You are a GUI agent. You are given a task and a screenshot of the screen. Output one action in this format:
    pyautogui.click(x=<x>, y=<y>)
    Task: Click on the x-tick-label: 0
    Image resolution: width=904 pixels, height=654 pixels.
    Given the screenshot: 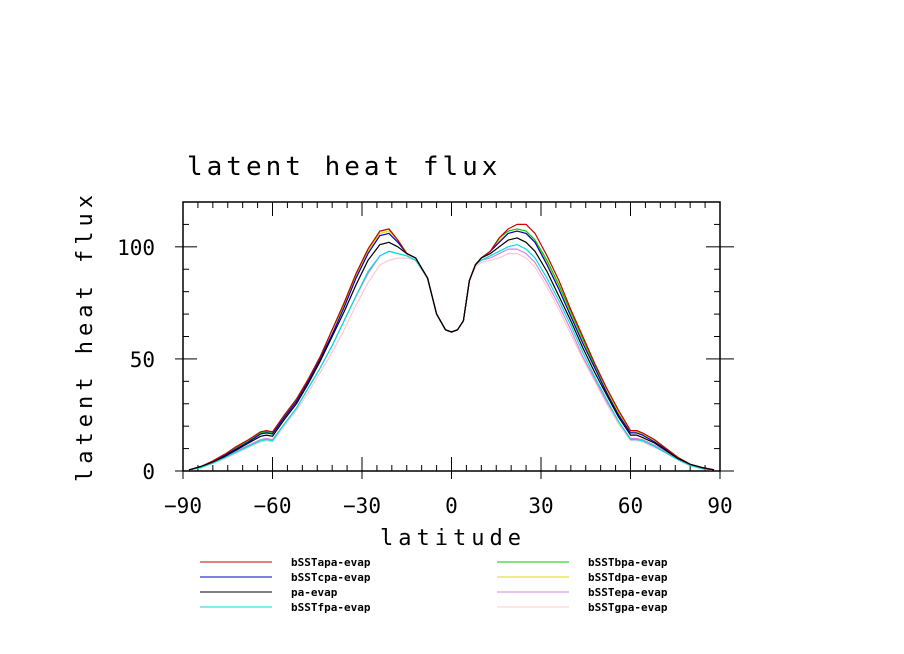 What is the action you would take?
    pyautogui.click(x=451, y=506)
    